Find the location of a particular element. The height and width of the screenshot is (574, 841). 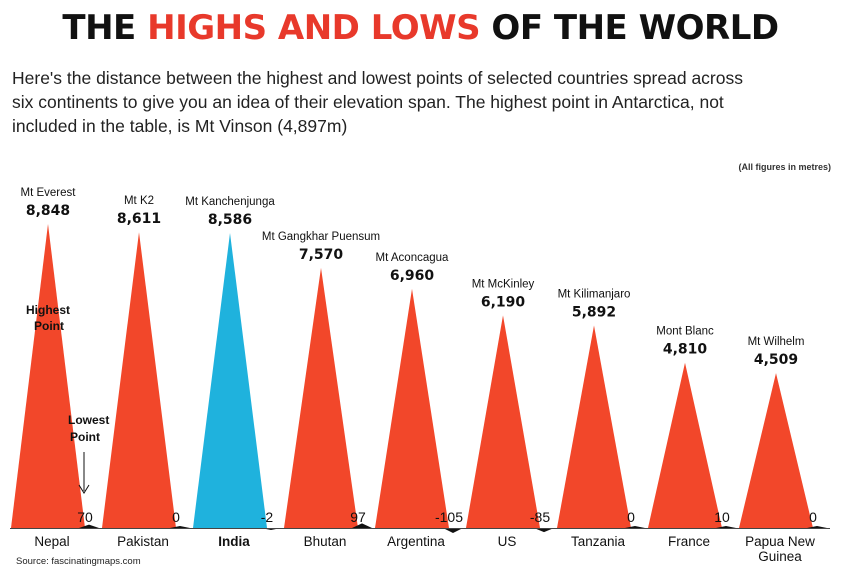

highest-value-label: 4,509 is located at coordinates (776, 360).